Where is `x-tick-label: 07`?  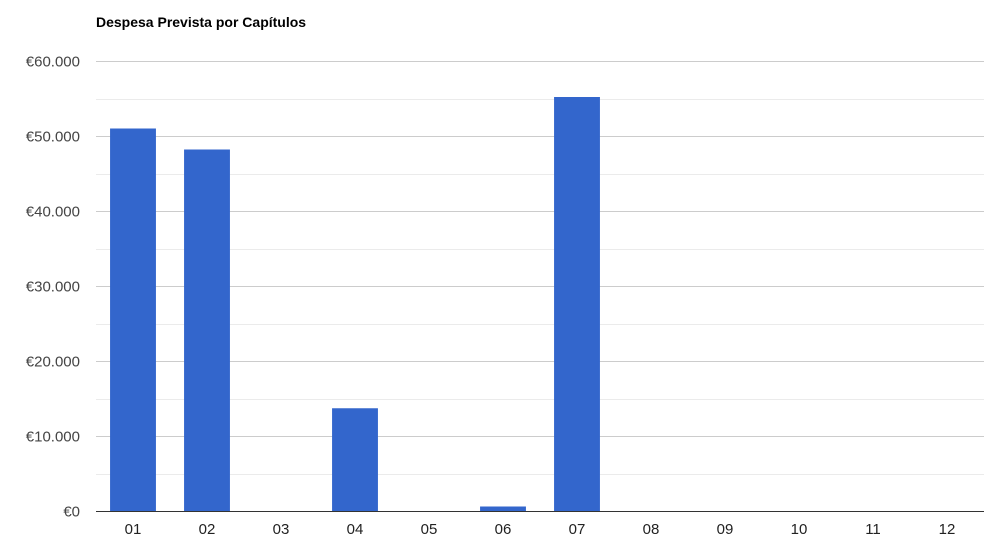 x-tick-label: 07 is located at coordinates (577, 529).